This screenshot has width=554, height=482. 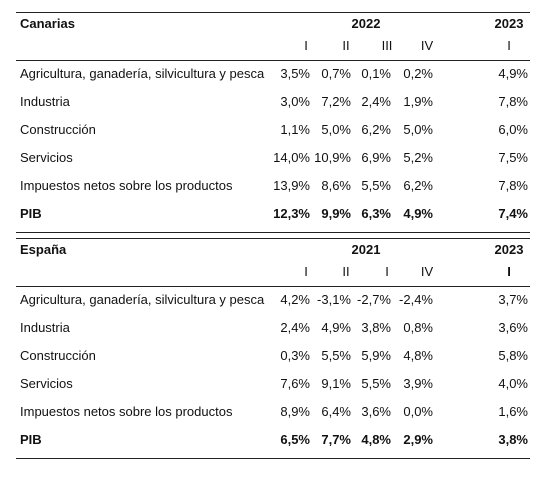 What do you see at coordinates (291, 157) in the screenshot?
I see `row-value: 14,0%` at bounding box center [291, 157].